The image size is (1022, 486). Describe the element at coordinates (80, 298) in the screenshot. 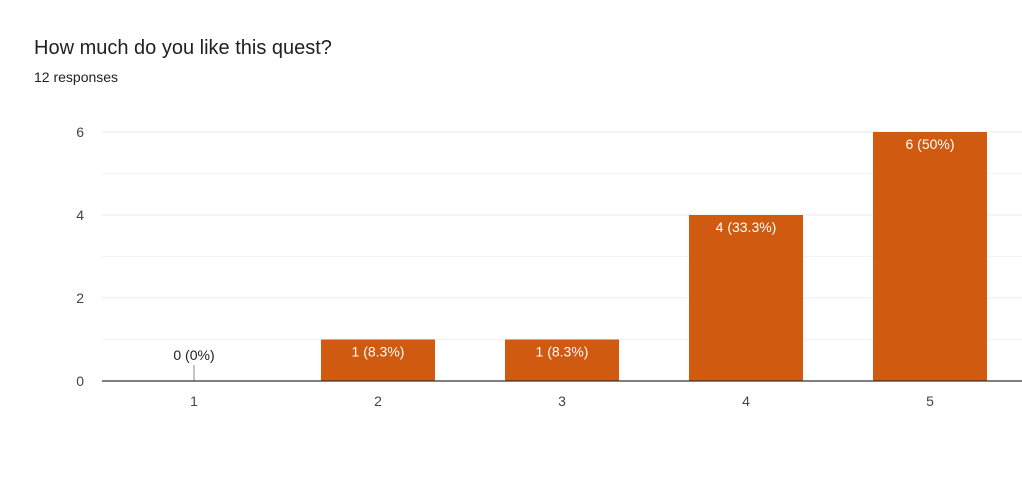

I see `y-tick-label: 2` at that location.